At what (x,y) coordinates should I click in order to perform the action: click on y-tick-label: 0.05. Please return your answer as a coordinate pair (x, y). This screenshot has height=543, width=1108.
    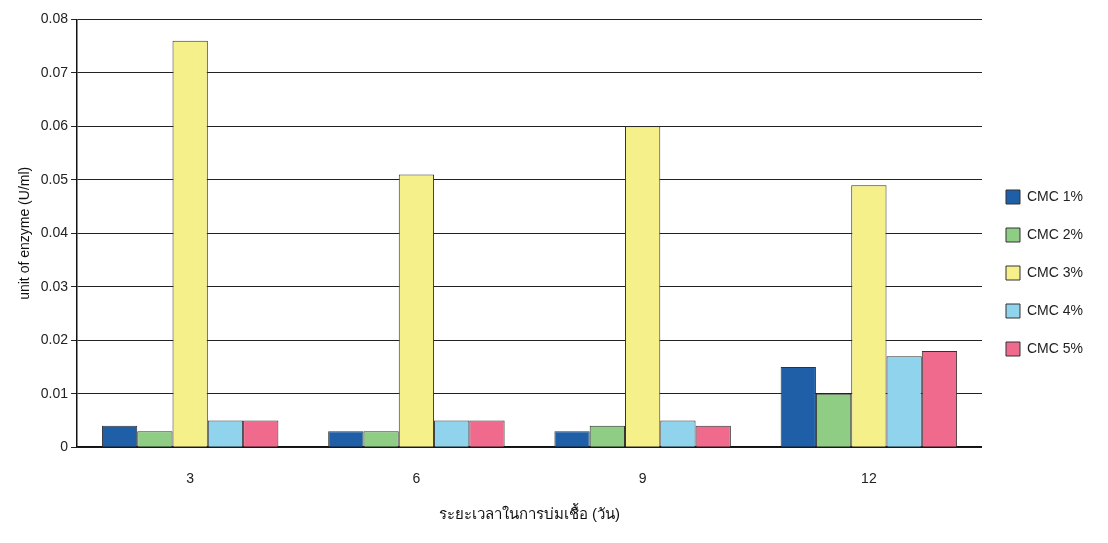
    Looking at the image, I should click on (54, 178).